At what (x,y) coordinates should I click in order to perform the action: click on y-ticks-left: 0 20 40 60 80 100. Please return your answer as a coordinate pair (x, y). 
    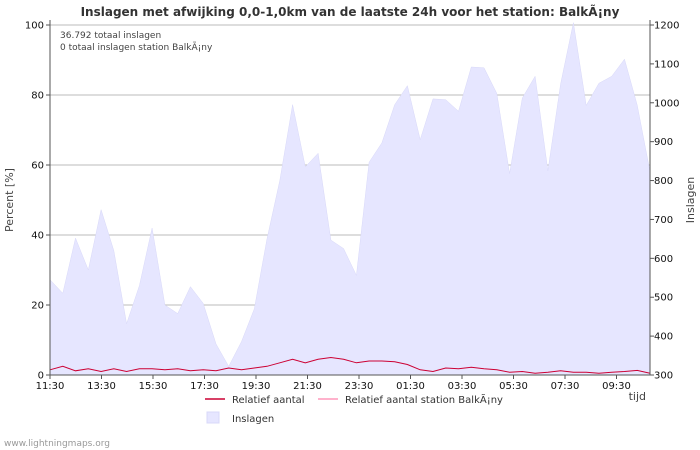
    Looking at the image, I should click on (37, 201).